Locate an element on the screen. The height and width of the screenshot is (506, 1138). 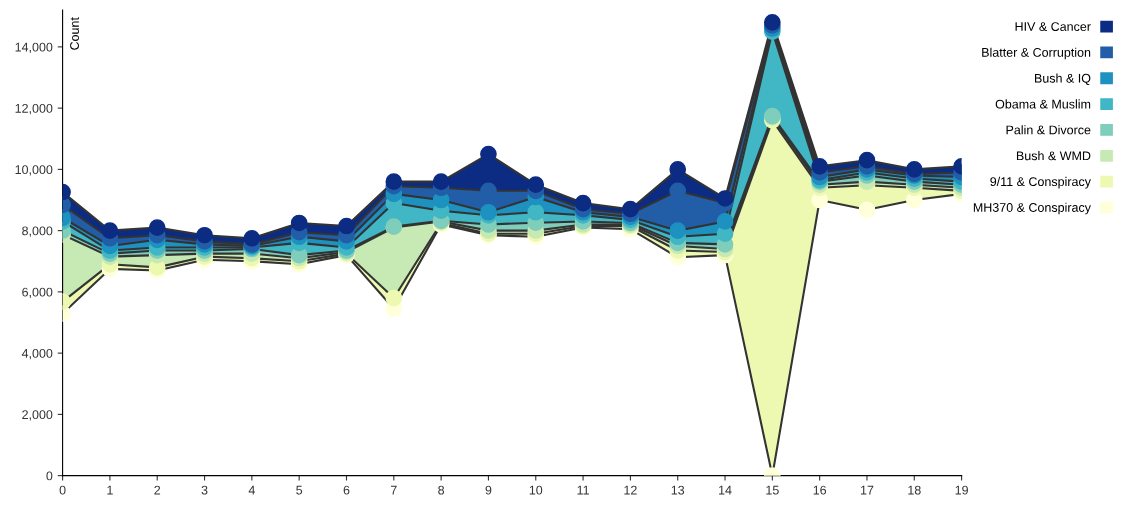
legend-label: Blatter & Corruption is located at coordinates (1036, 53).